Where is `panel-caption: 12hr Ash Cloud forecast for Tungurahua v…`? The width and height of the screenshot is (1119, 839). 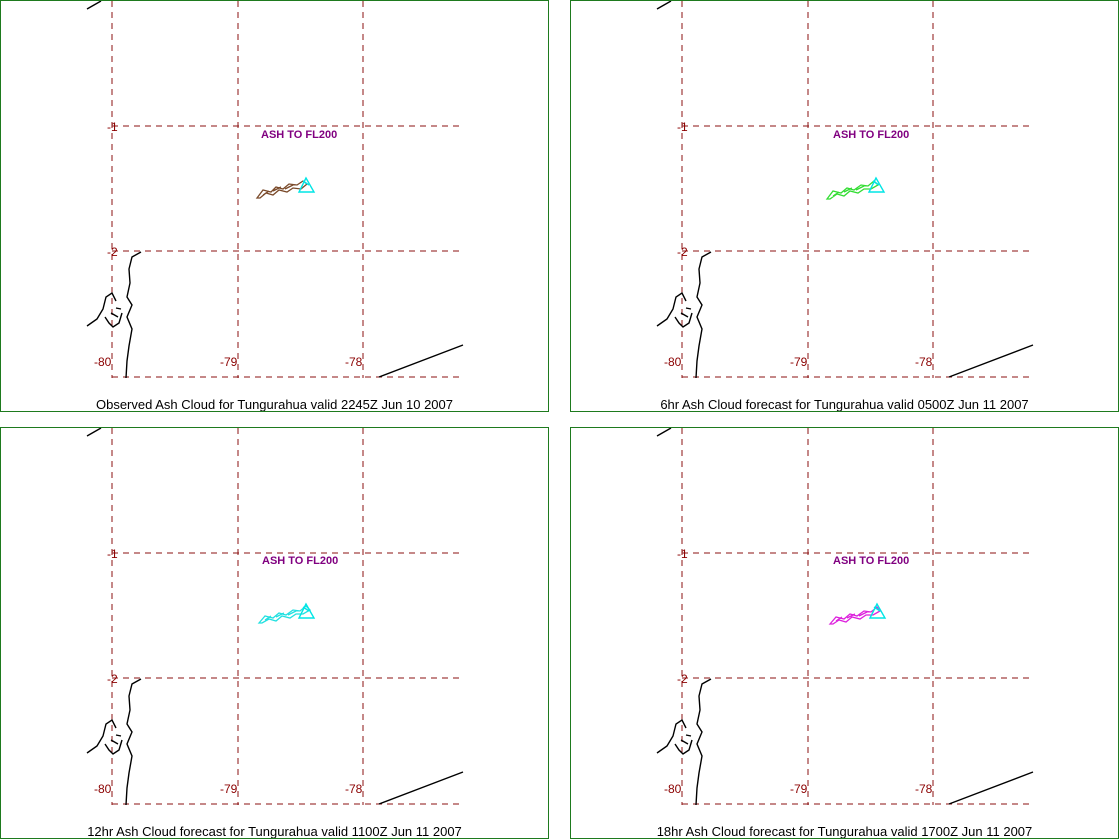
panel-caption: 12hr Ash Cloud forecast for Tungurahua v… is located at coordinates (274, 831).